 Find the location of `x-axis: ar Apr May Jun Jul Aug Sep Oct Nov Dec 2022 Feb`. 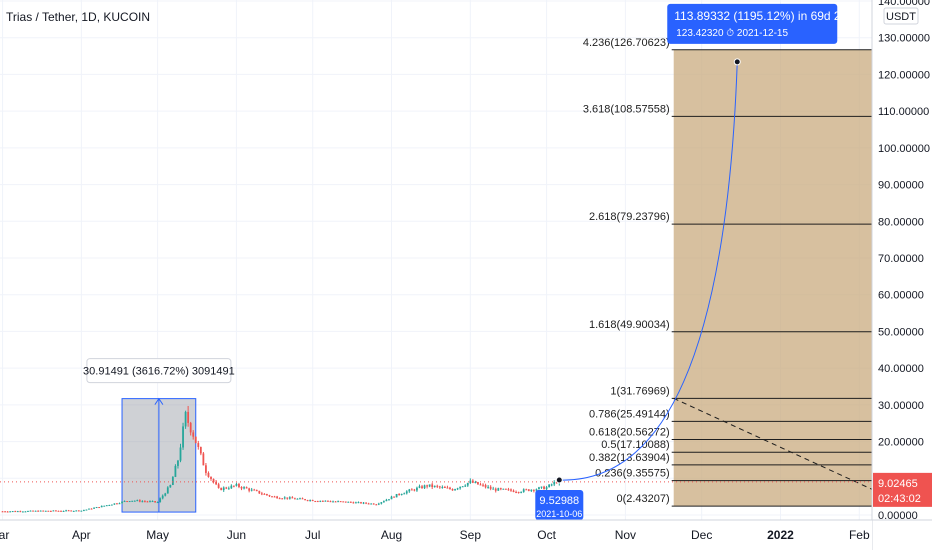

x-axis: ar Apr May Jun Jul Aug Sep Oct Nov Dec 2022 Feb is located at coordinates (435, 535).